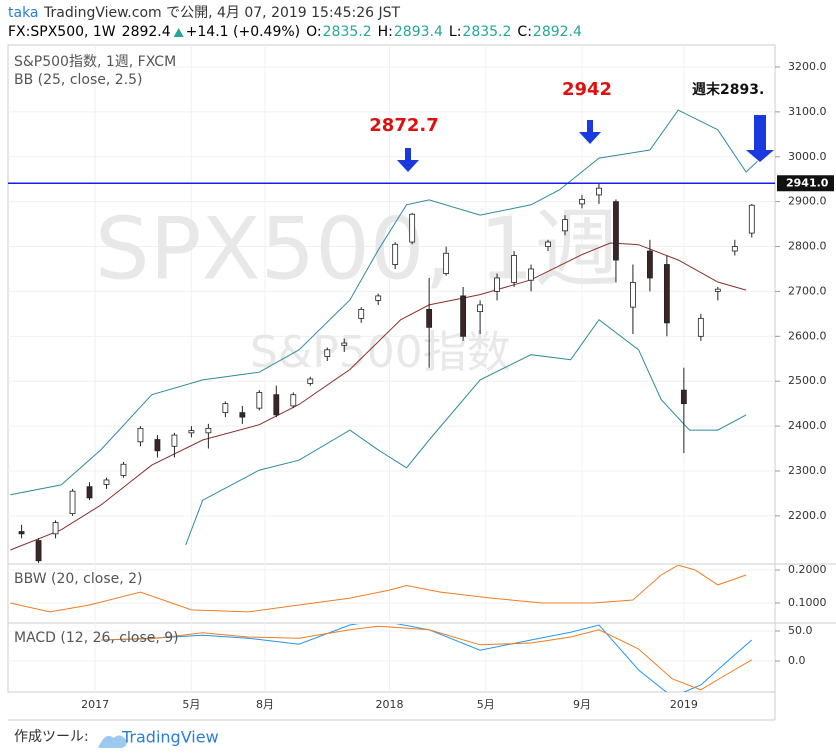  I want to click on y-tick-label: 3200.0, so click(807, 66).